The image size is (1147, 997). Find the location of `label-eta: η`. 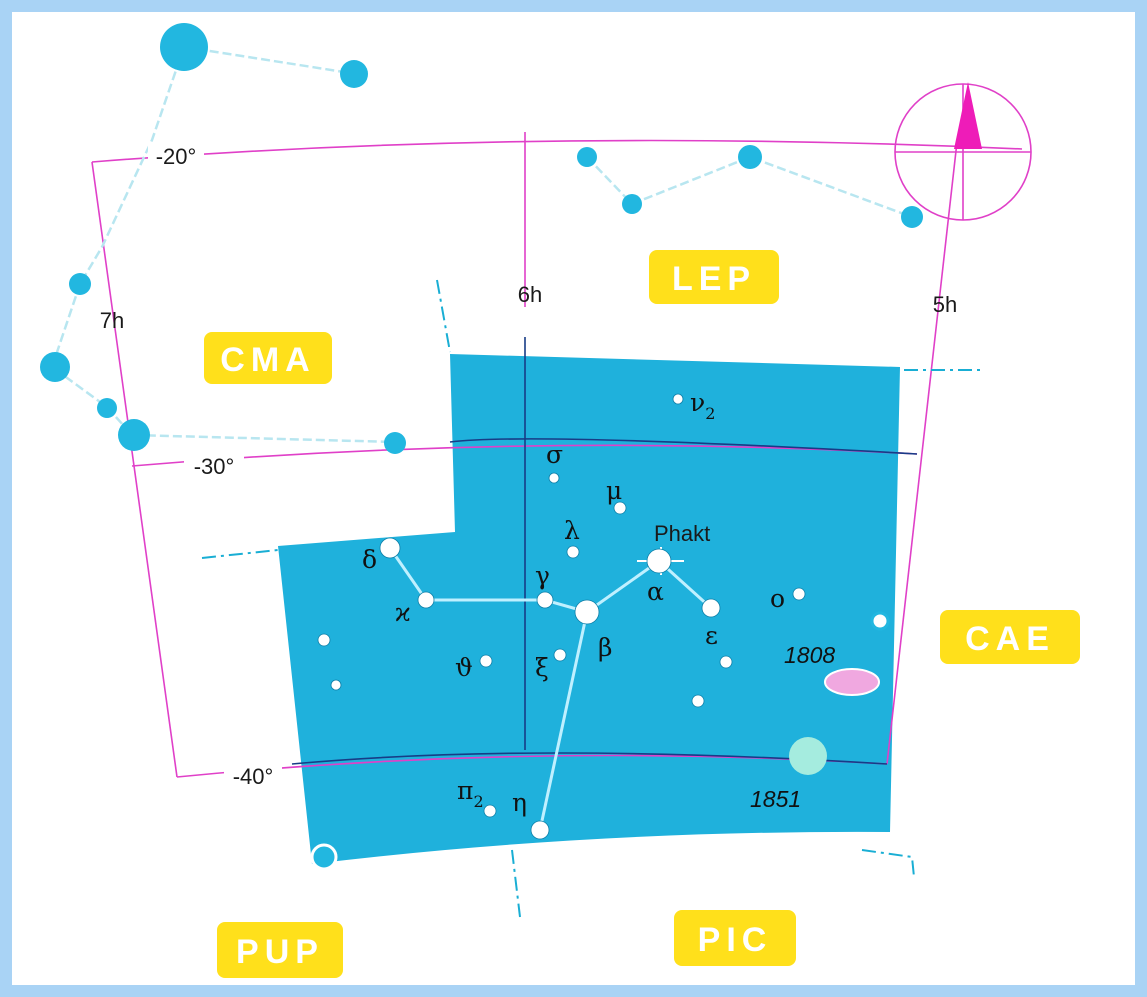

label-eta: η is located at coordinates (519, 802).